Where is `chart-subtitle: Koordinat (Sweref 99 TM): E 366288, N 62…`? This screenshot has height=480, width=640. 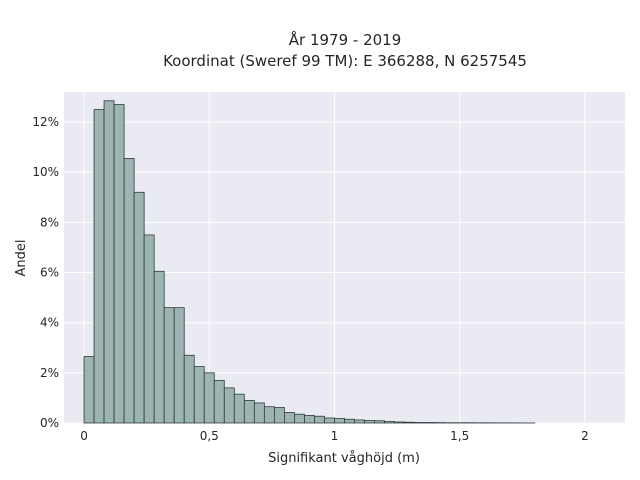 chart-subtitle: Koordinat (Sweref 99 TM): E 366288, N 62… is located at coordinates (345, 61).